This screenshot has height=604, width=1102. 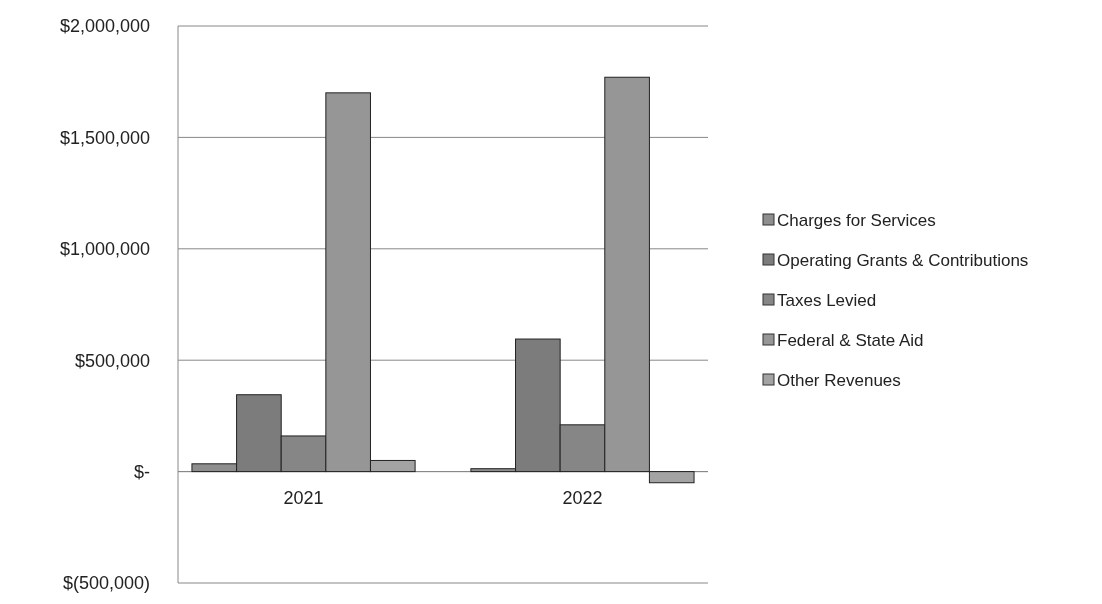 What do you see at coordinates (827, 300) in the screenshot?
I see `legend-label: Taxes Levied` at bounding box center [827, 300].